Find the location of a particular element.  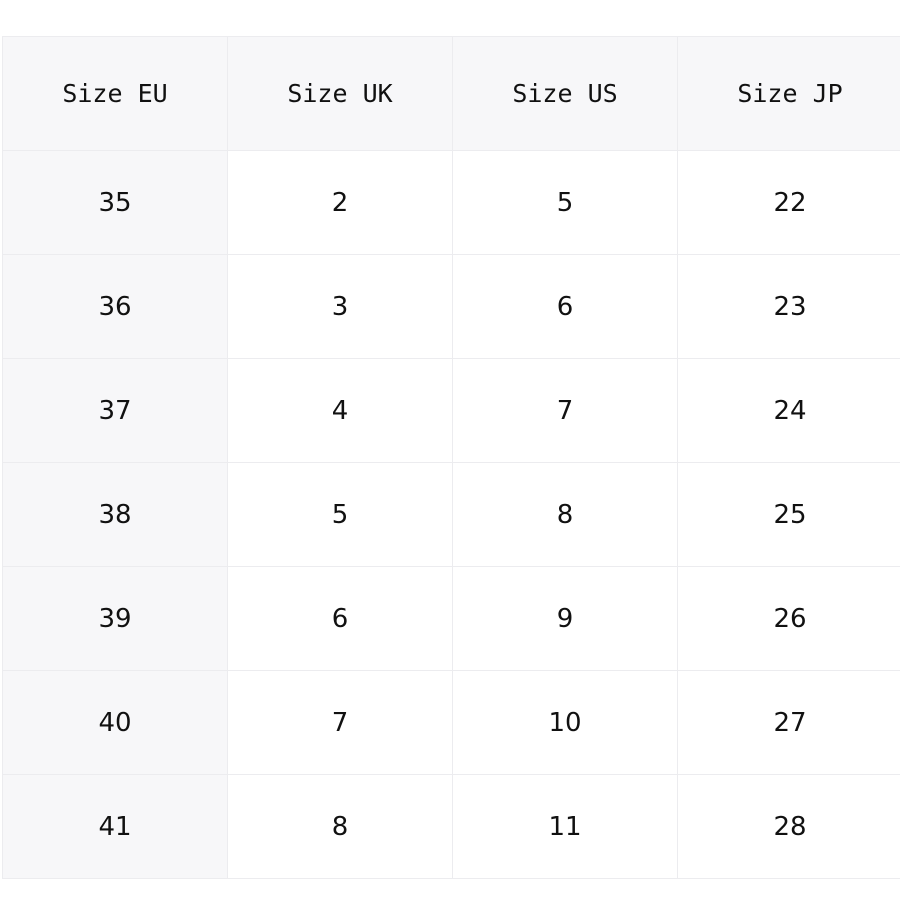

header-row: Size EU Size UK Size US Size JP is located at coordinates (451, 93).